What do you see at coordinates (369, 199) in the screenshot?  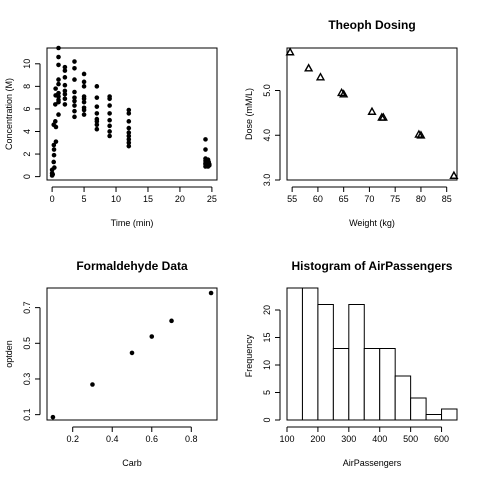 I see `x-tick-label: 70` at bounding box center [369, 199].